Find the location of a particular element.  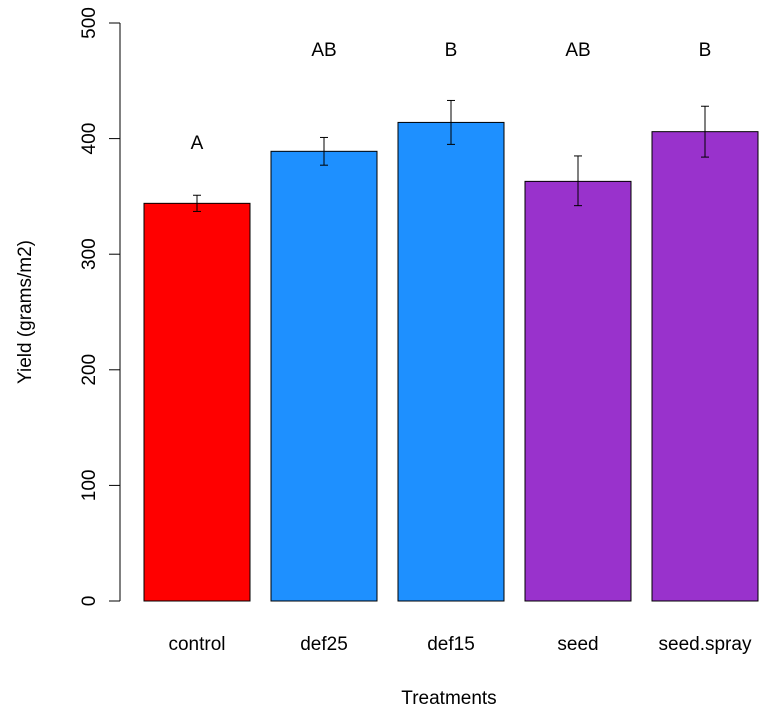

y-axis-title: Yield (grams/m2) is located at coordinates (25, 312).